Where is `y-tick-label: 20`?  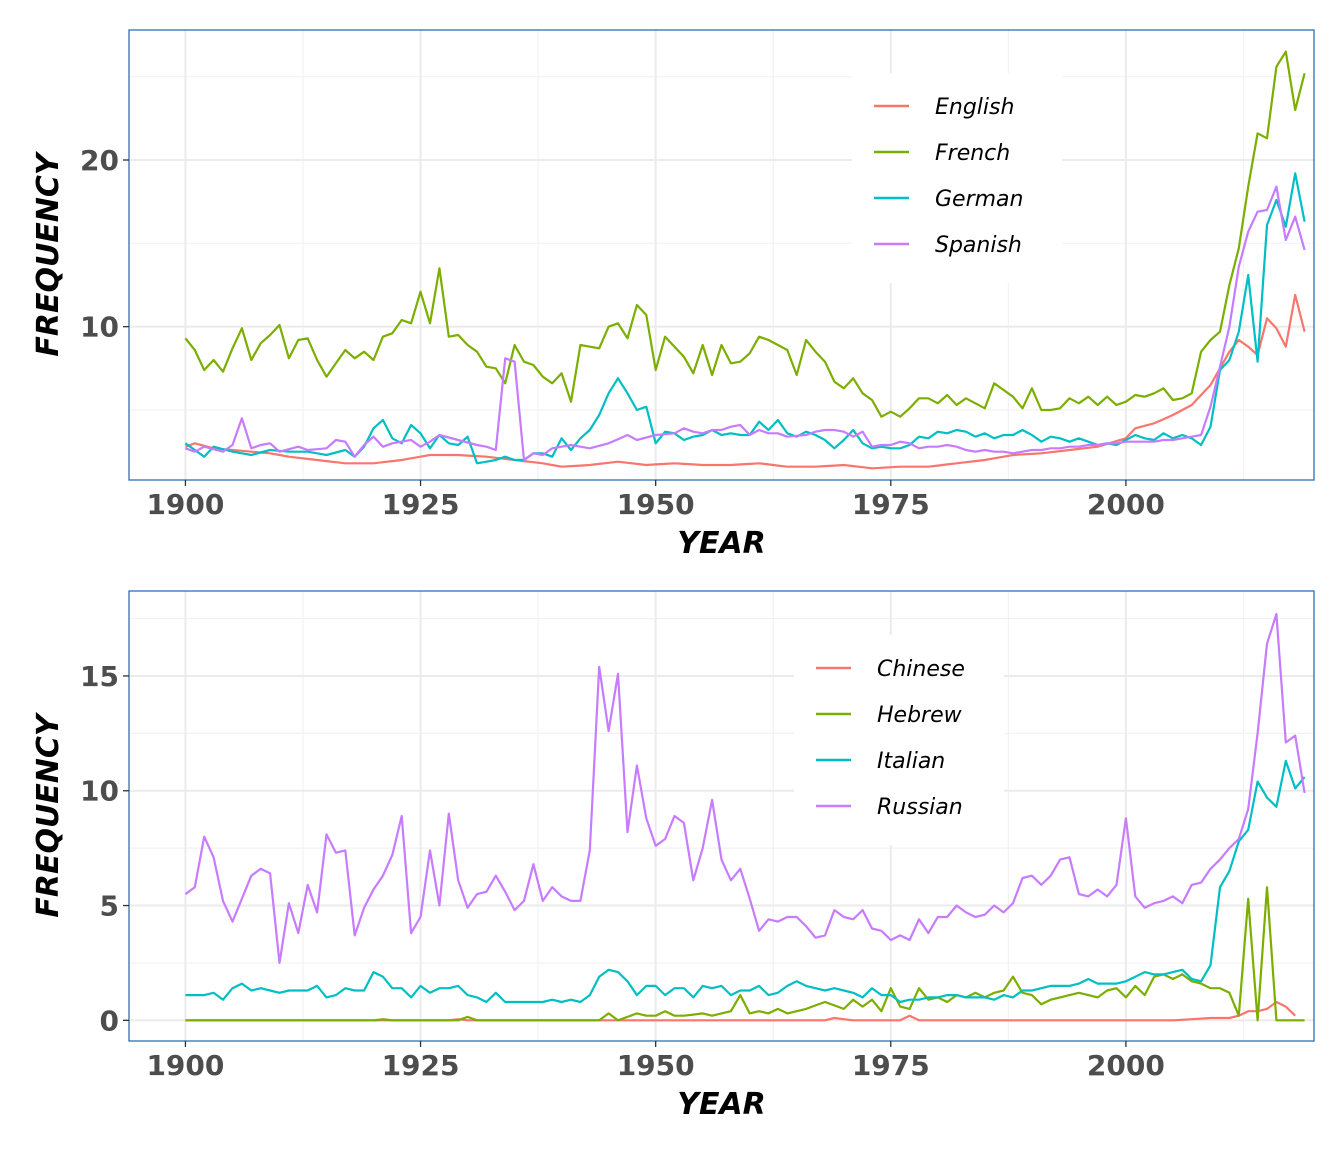
y-tick-label: 20 is located at coordinates (99, 160).